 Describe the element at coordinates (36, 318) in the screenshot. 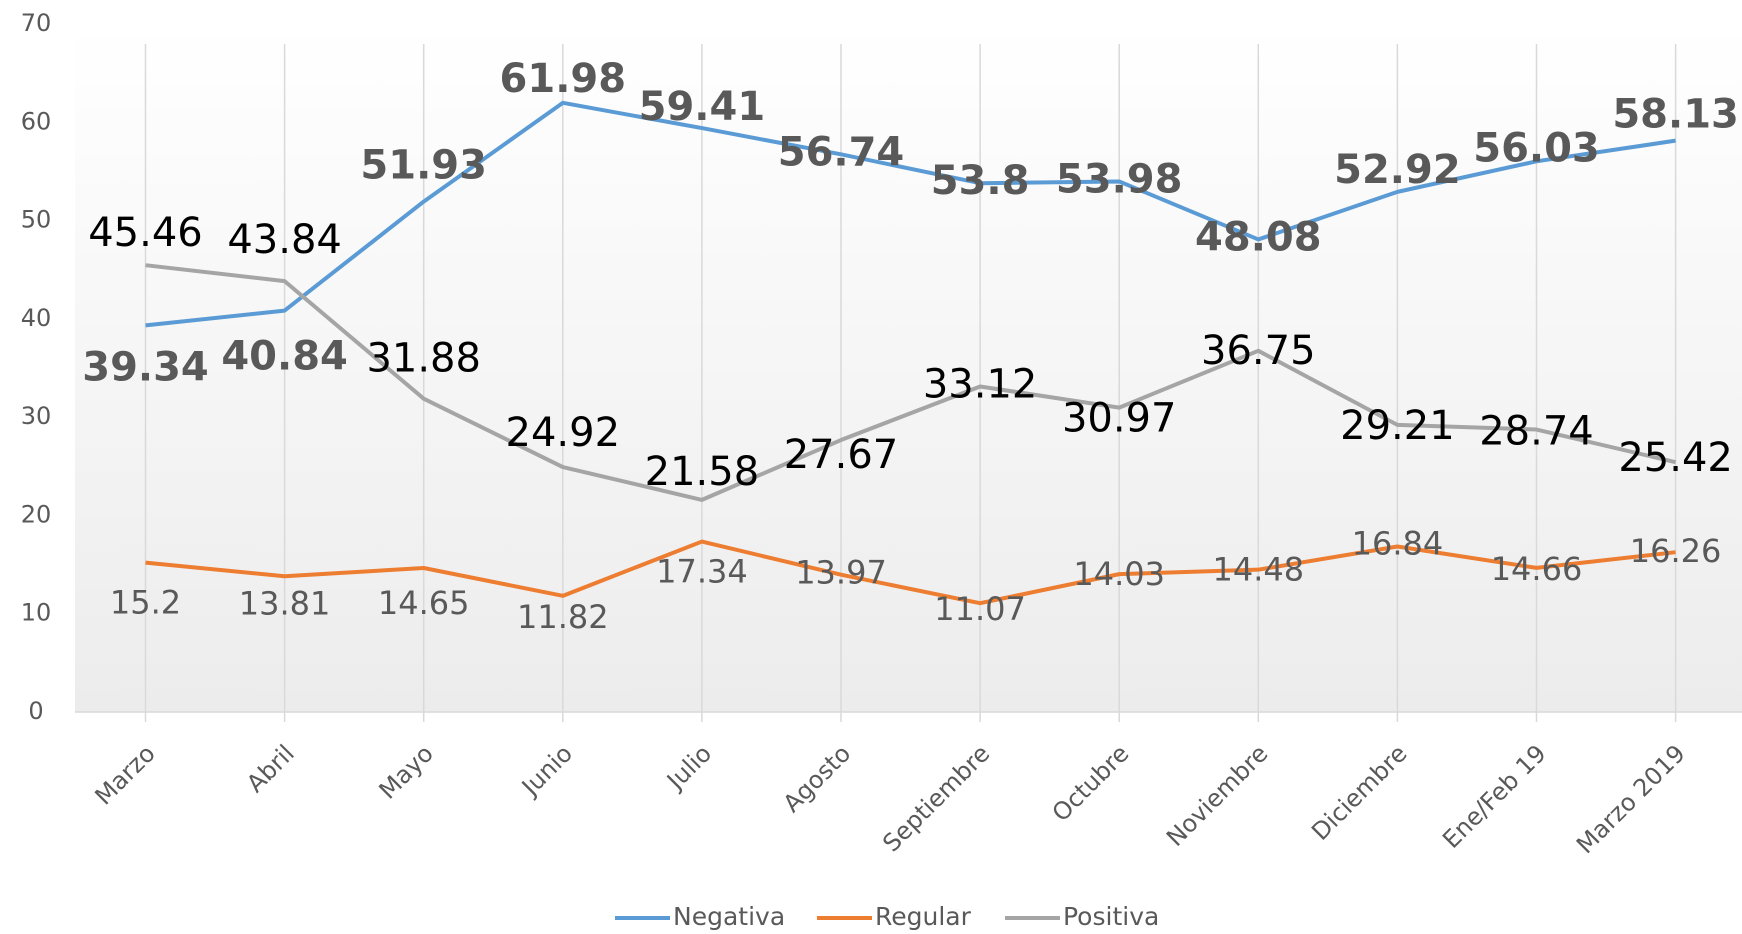

I see `y-tick-label: 40` at that location.